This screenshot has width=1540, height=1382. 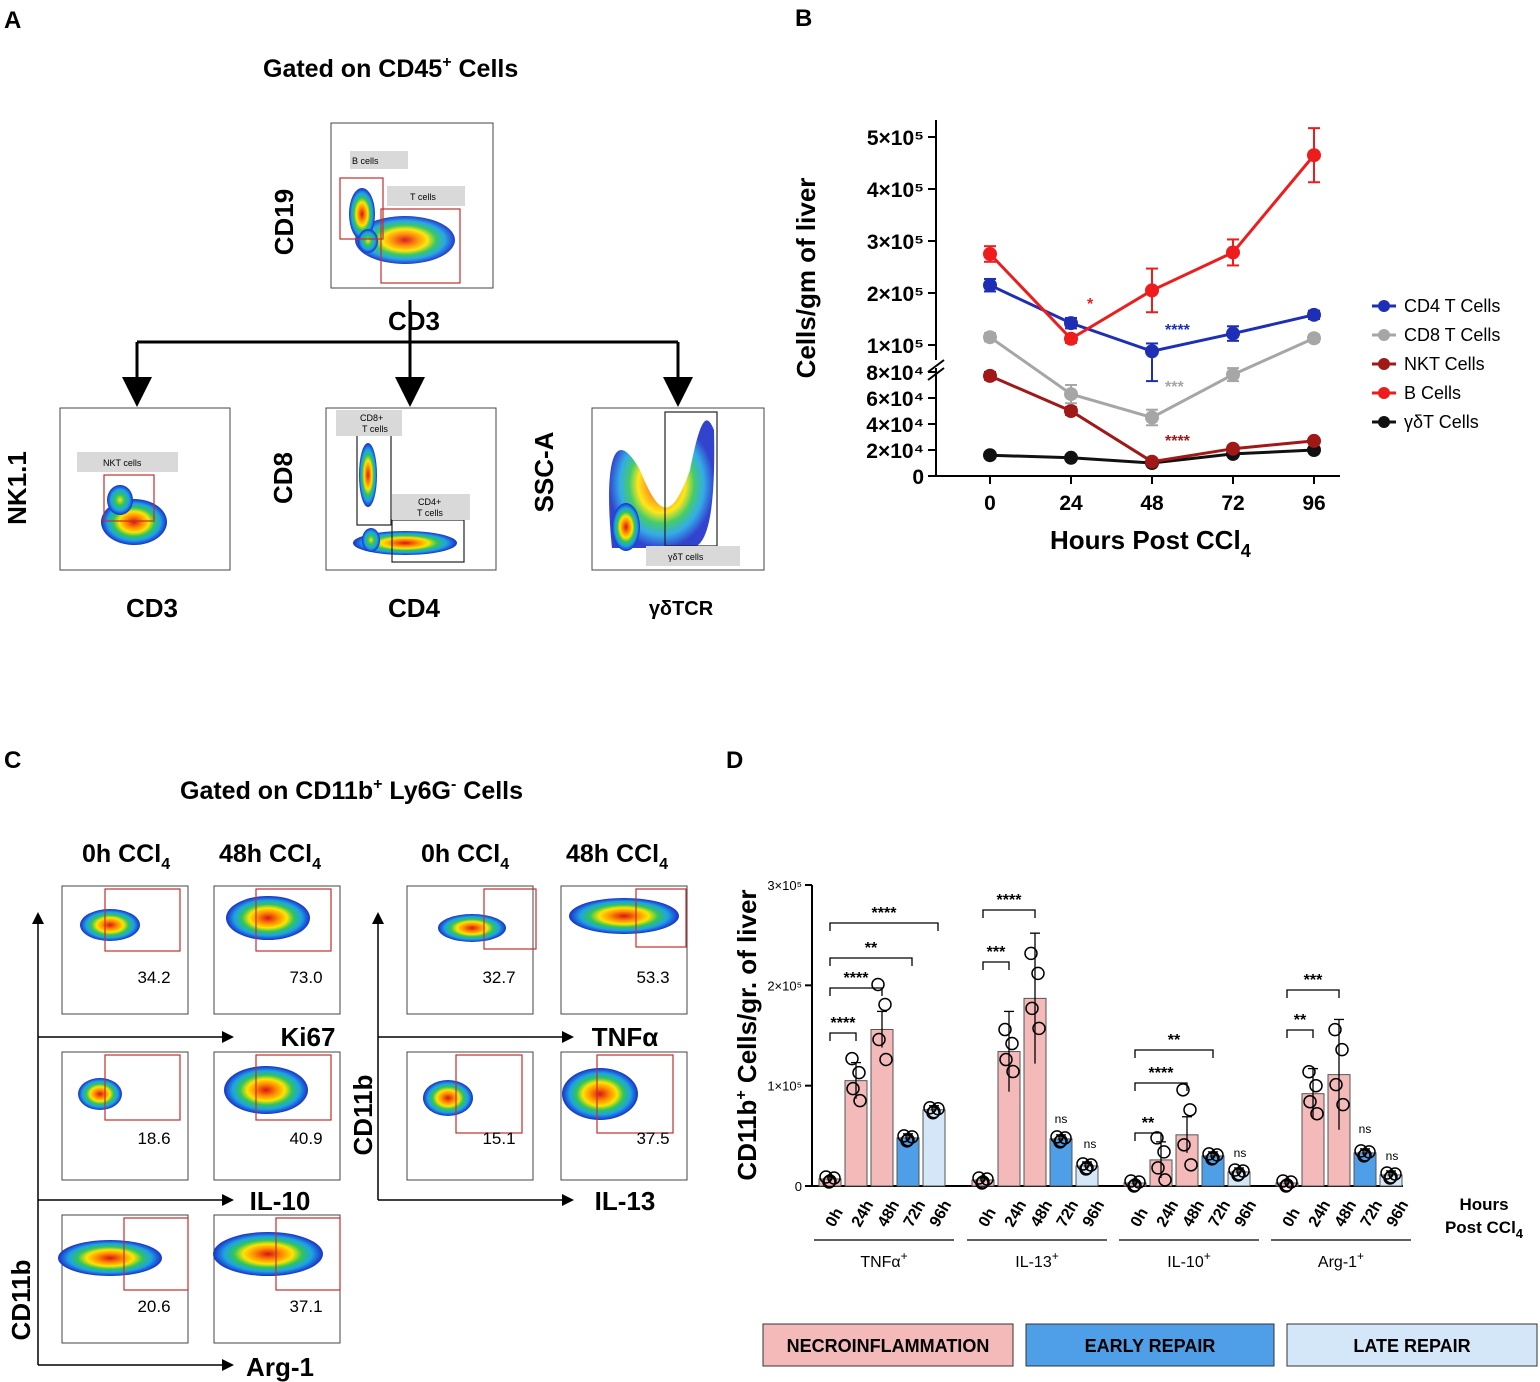 What do you see at coordinates (414, 608) in the screenshot?
I see `axis-label: CD4` at bounding box center [414, 608].